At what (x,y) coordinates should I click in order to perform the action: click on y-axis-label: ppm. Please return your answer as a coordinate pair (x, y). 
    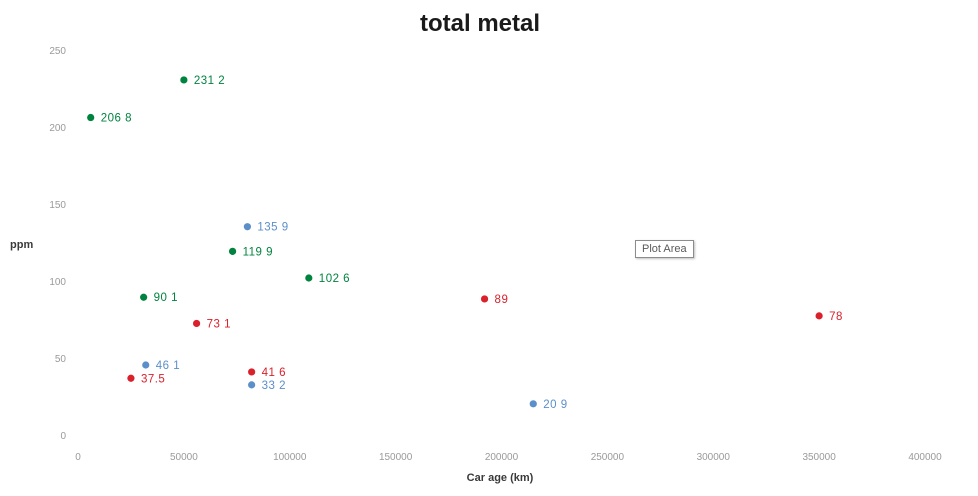
    Looking at the image, I should click on (21, 245).